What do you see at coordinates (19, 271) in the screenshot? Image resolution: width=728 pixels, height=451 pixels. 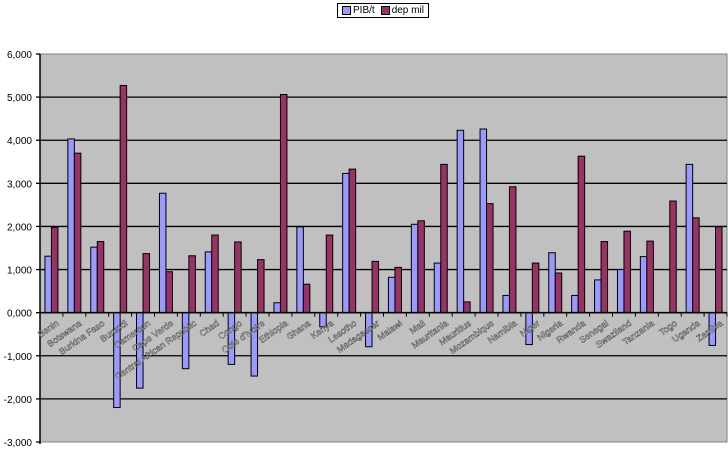 I see `y-tick-label: 1,000` at bounding box center [19, 271].